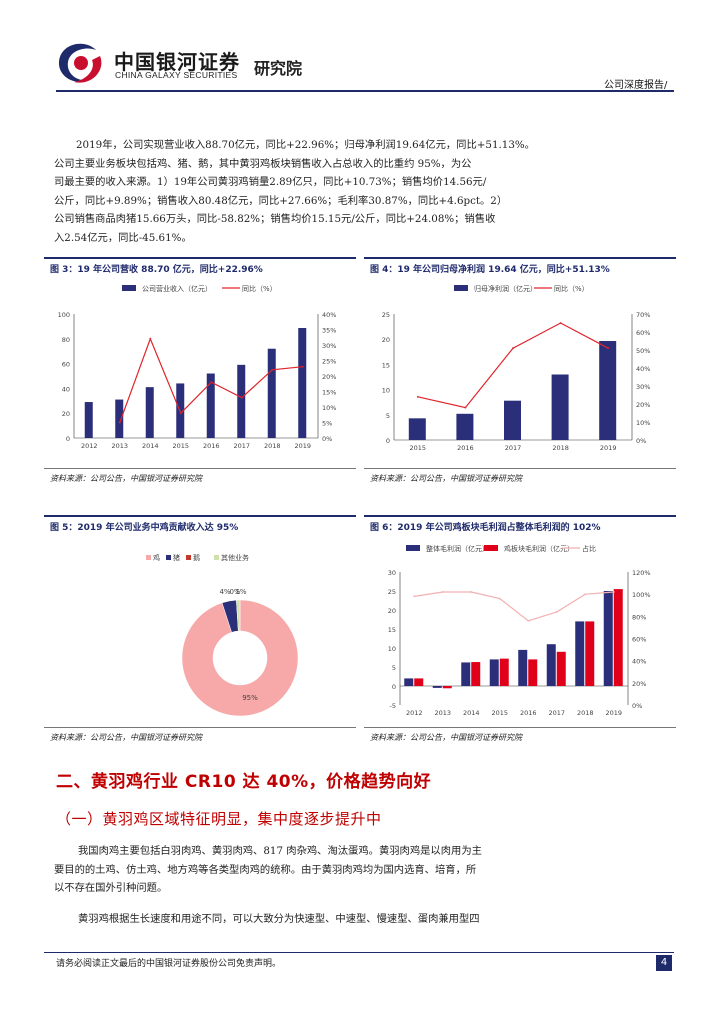 The height and width of the screenshot is (1024, 724). Describe the element at coordinates (123, 237) in the screenshot. I see `intro-line: 入2.54亿元，同比-45.61%。` at that location.